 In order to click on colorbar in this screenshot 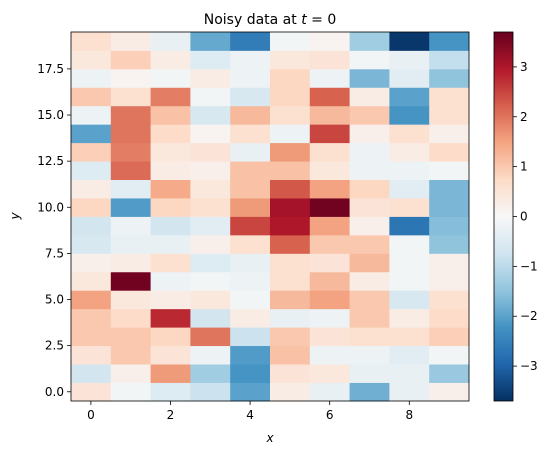, I will do `click(503, 216)`.